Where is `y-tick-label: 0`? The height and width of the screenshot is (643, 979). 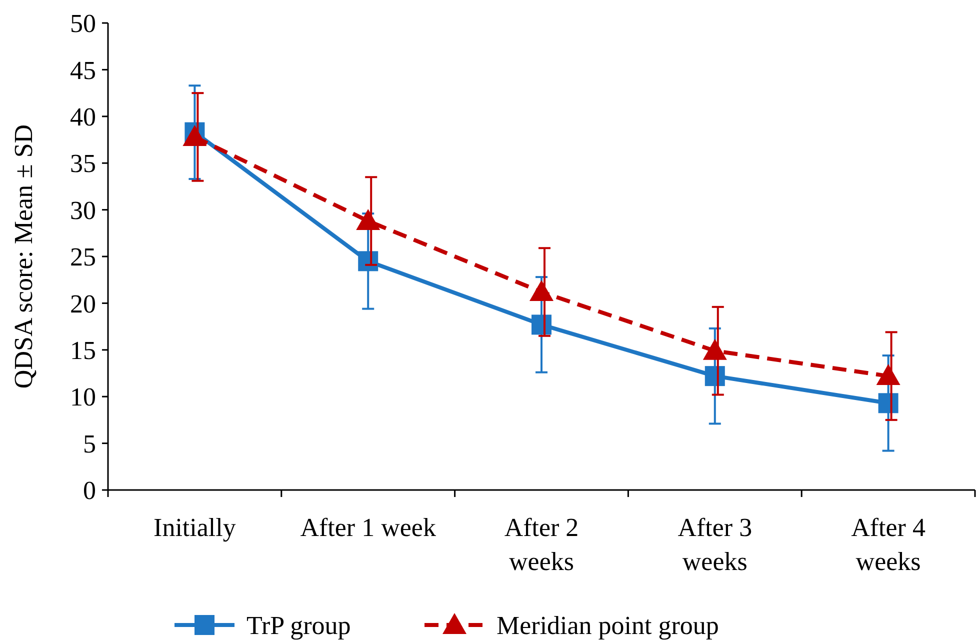
y-tick-label: 0 is located at coordinates (89, 491).